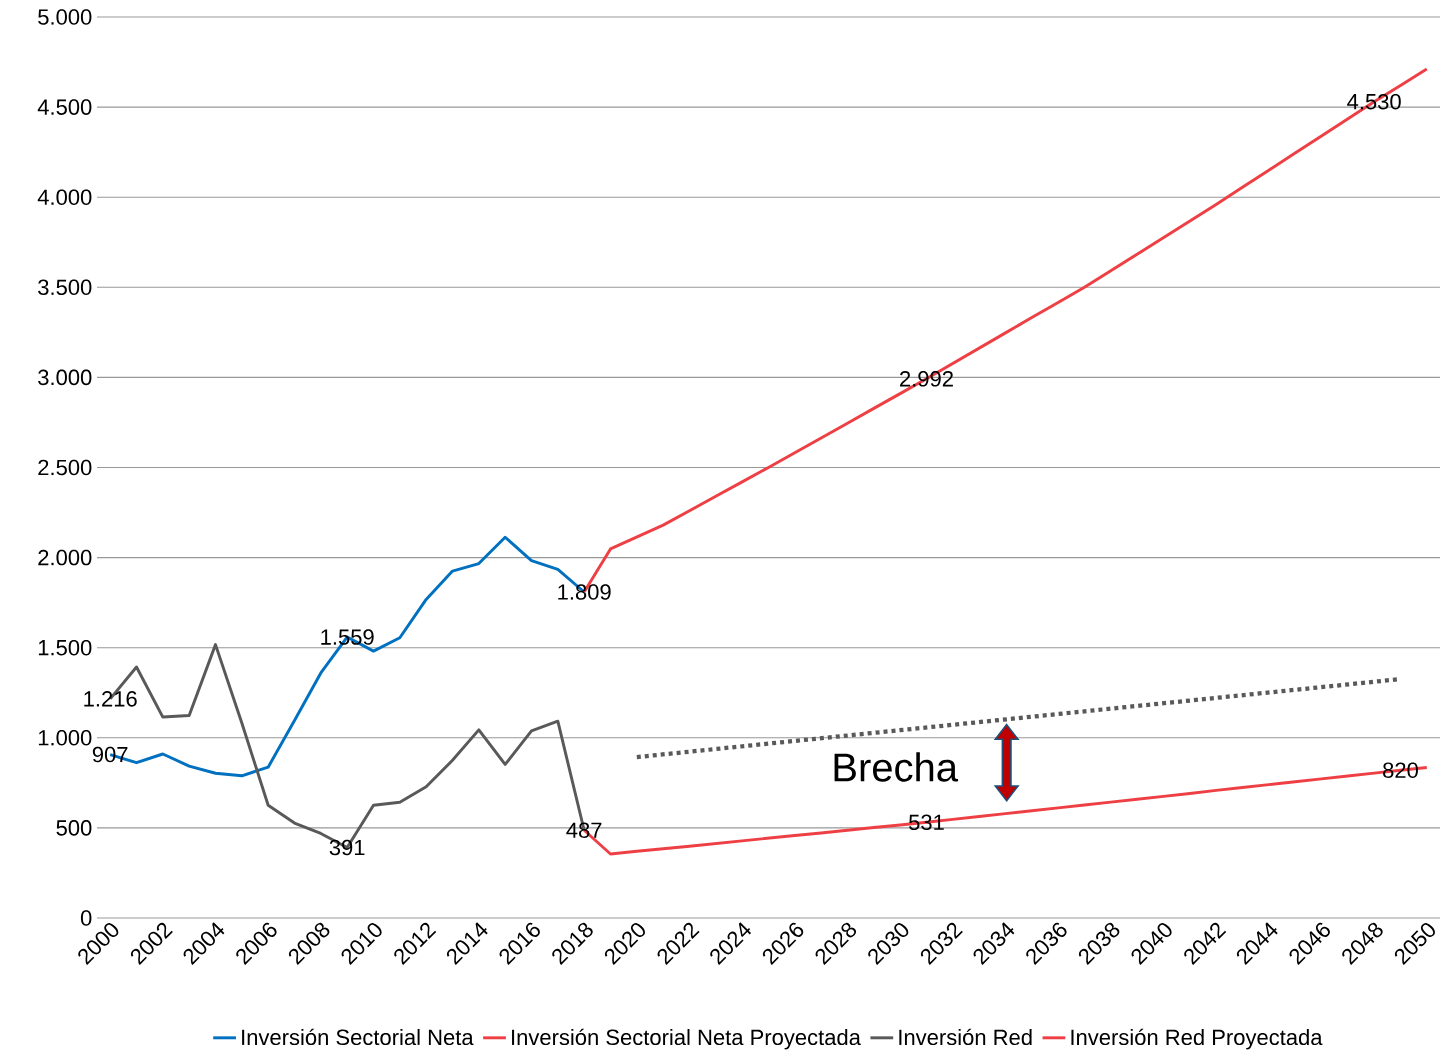 This screenshot has height=1052, width=1440. I want to click on annotation: Brecha, so click(896, 767).